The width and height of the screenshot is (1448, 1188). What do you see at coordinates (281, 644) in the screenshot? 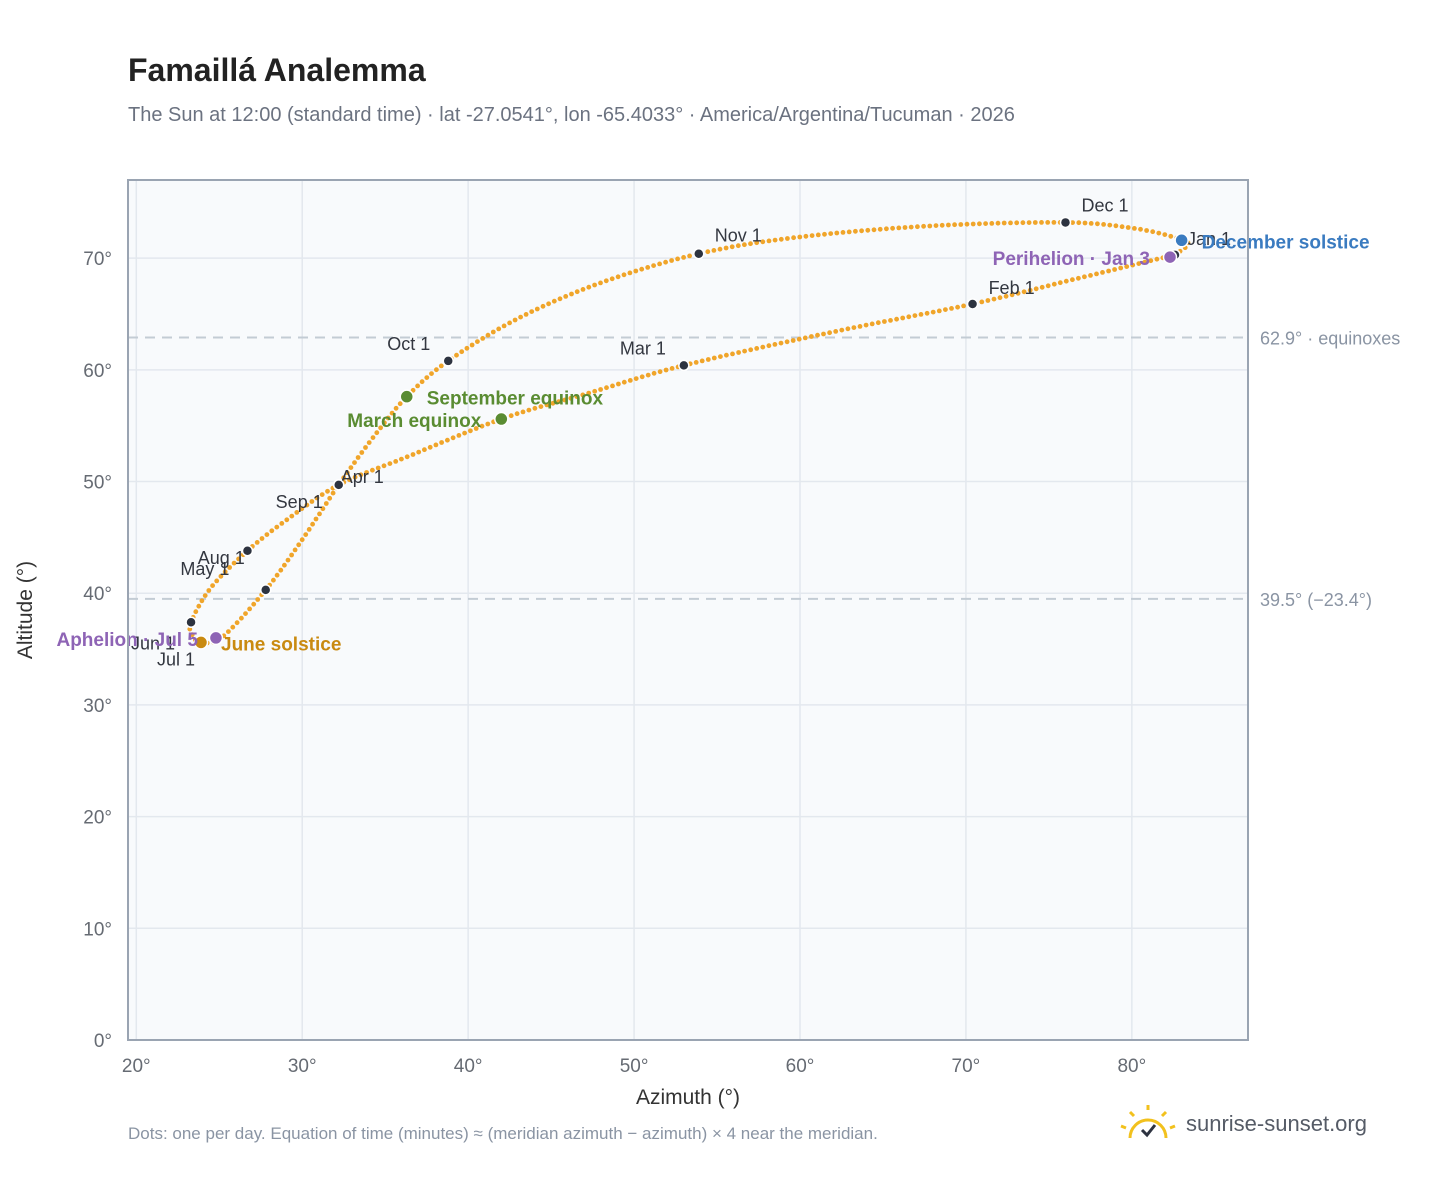
I see `event-label: June solstice` at bounding box center [281, 644].